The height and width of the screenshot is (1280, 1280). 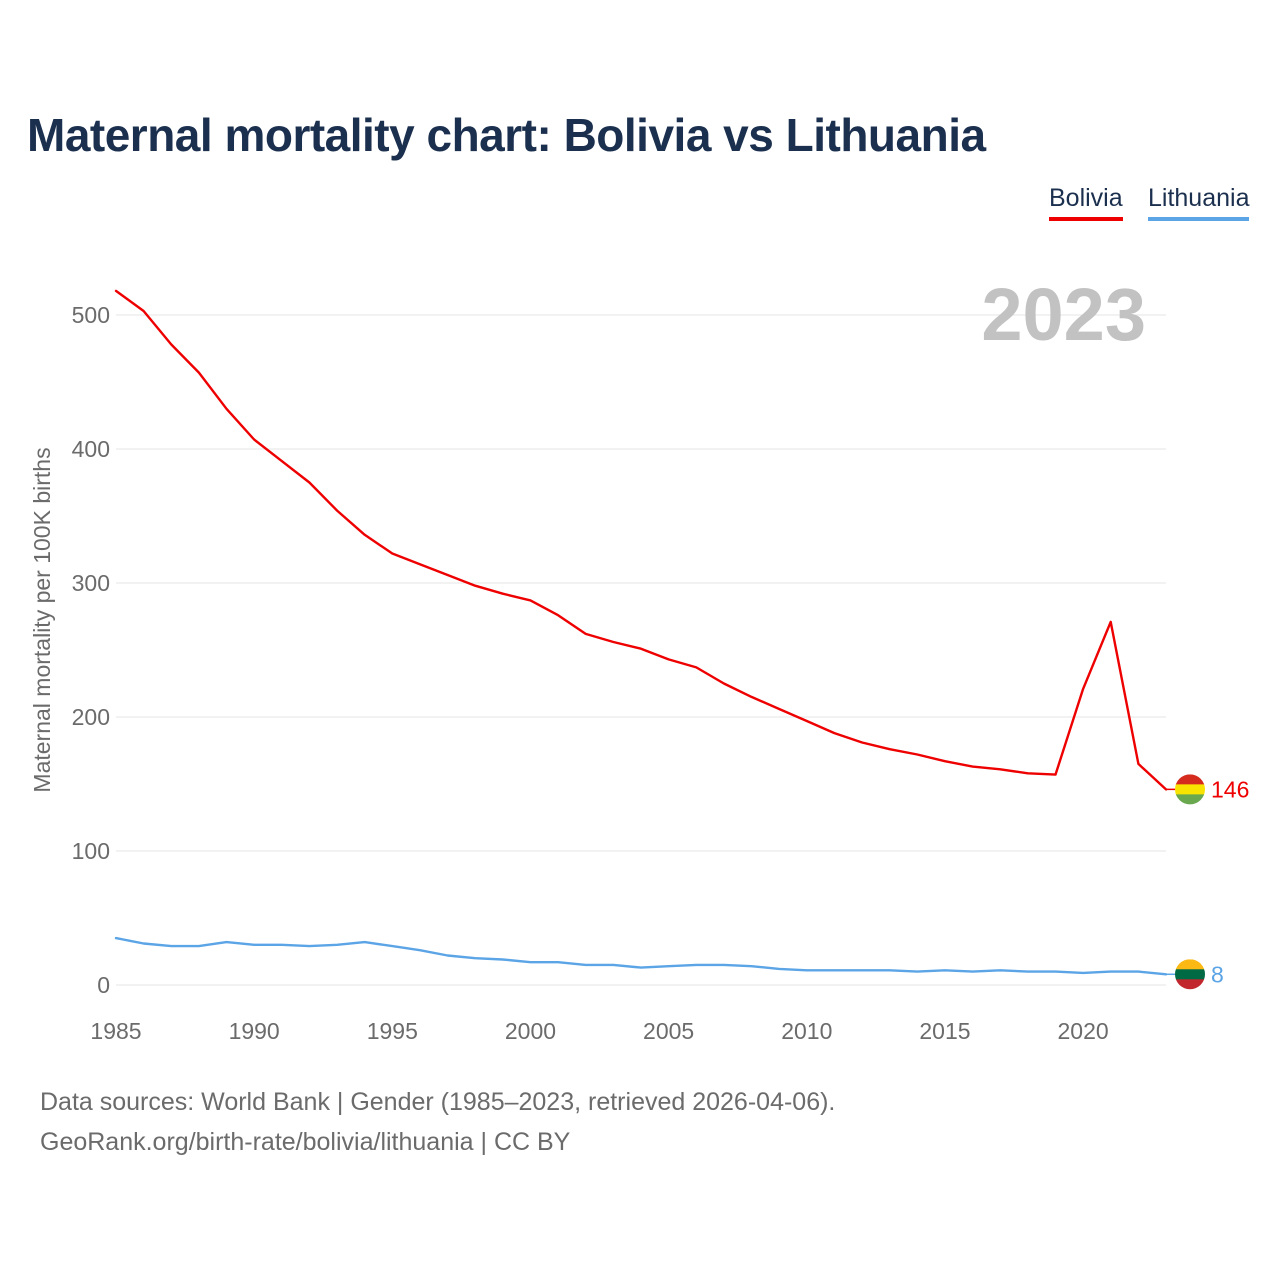 What do you see at coordinates (91, 717) in the screenshot?
I see `y-tick-label: 200` at bounding box center [91, 717].